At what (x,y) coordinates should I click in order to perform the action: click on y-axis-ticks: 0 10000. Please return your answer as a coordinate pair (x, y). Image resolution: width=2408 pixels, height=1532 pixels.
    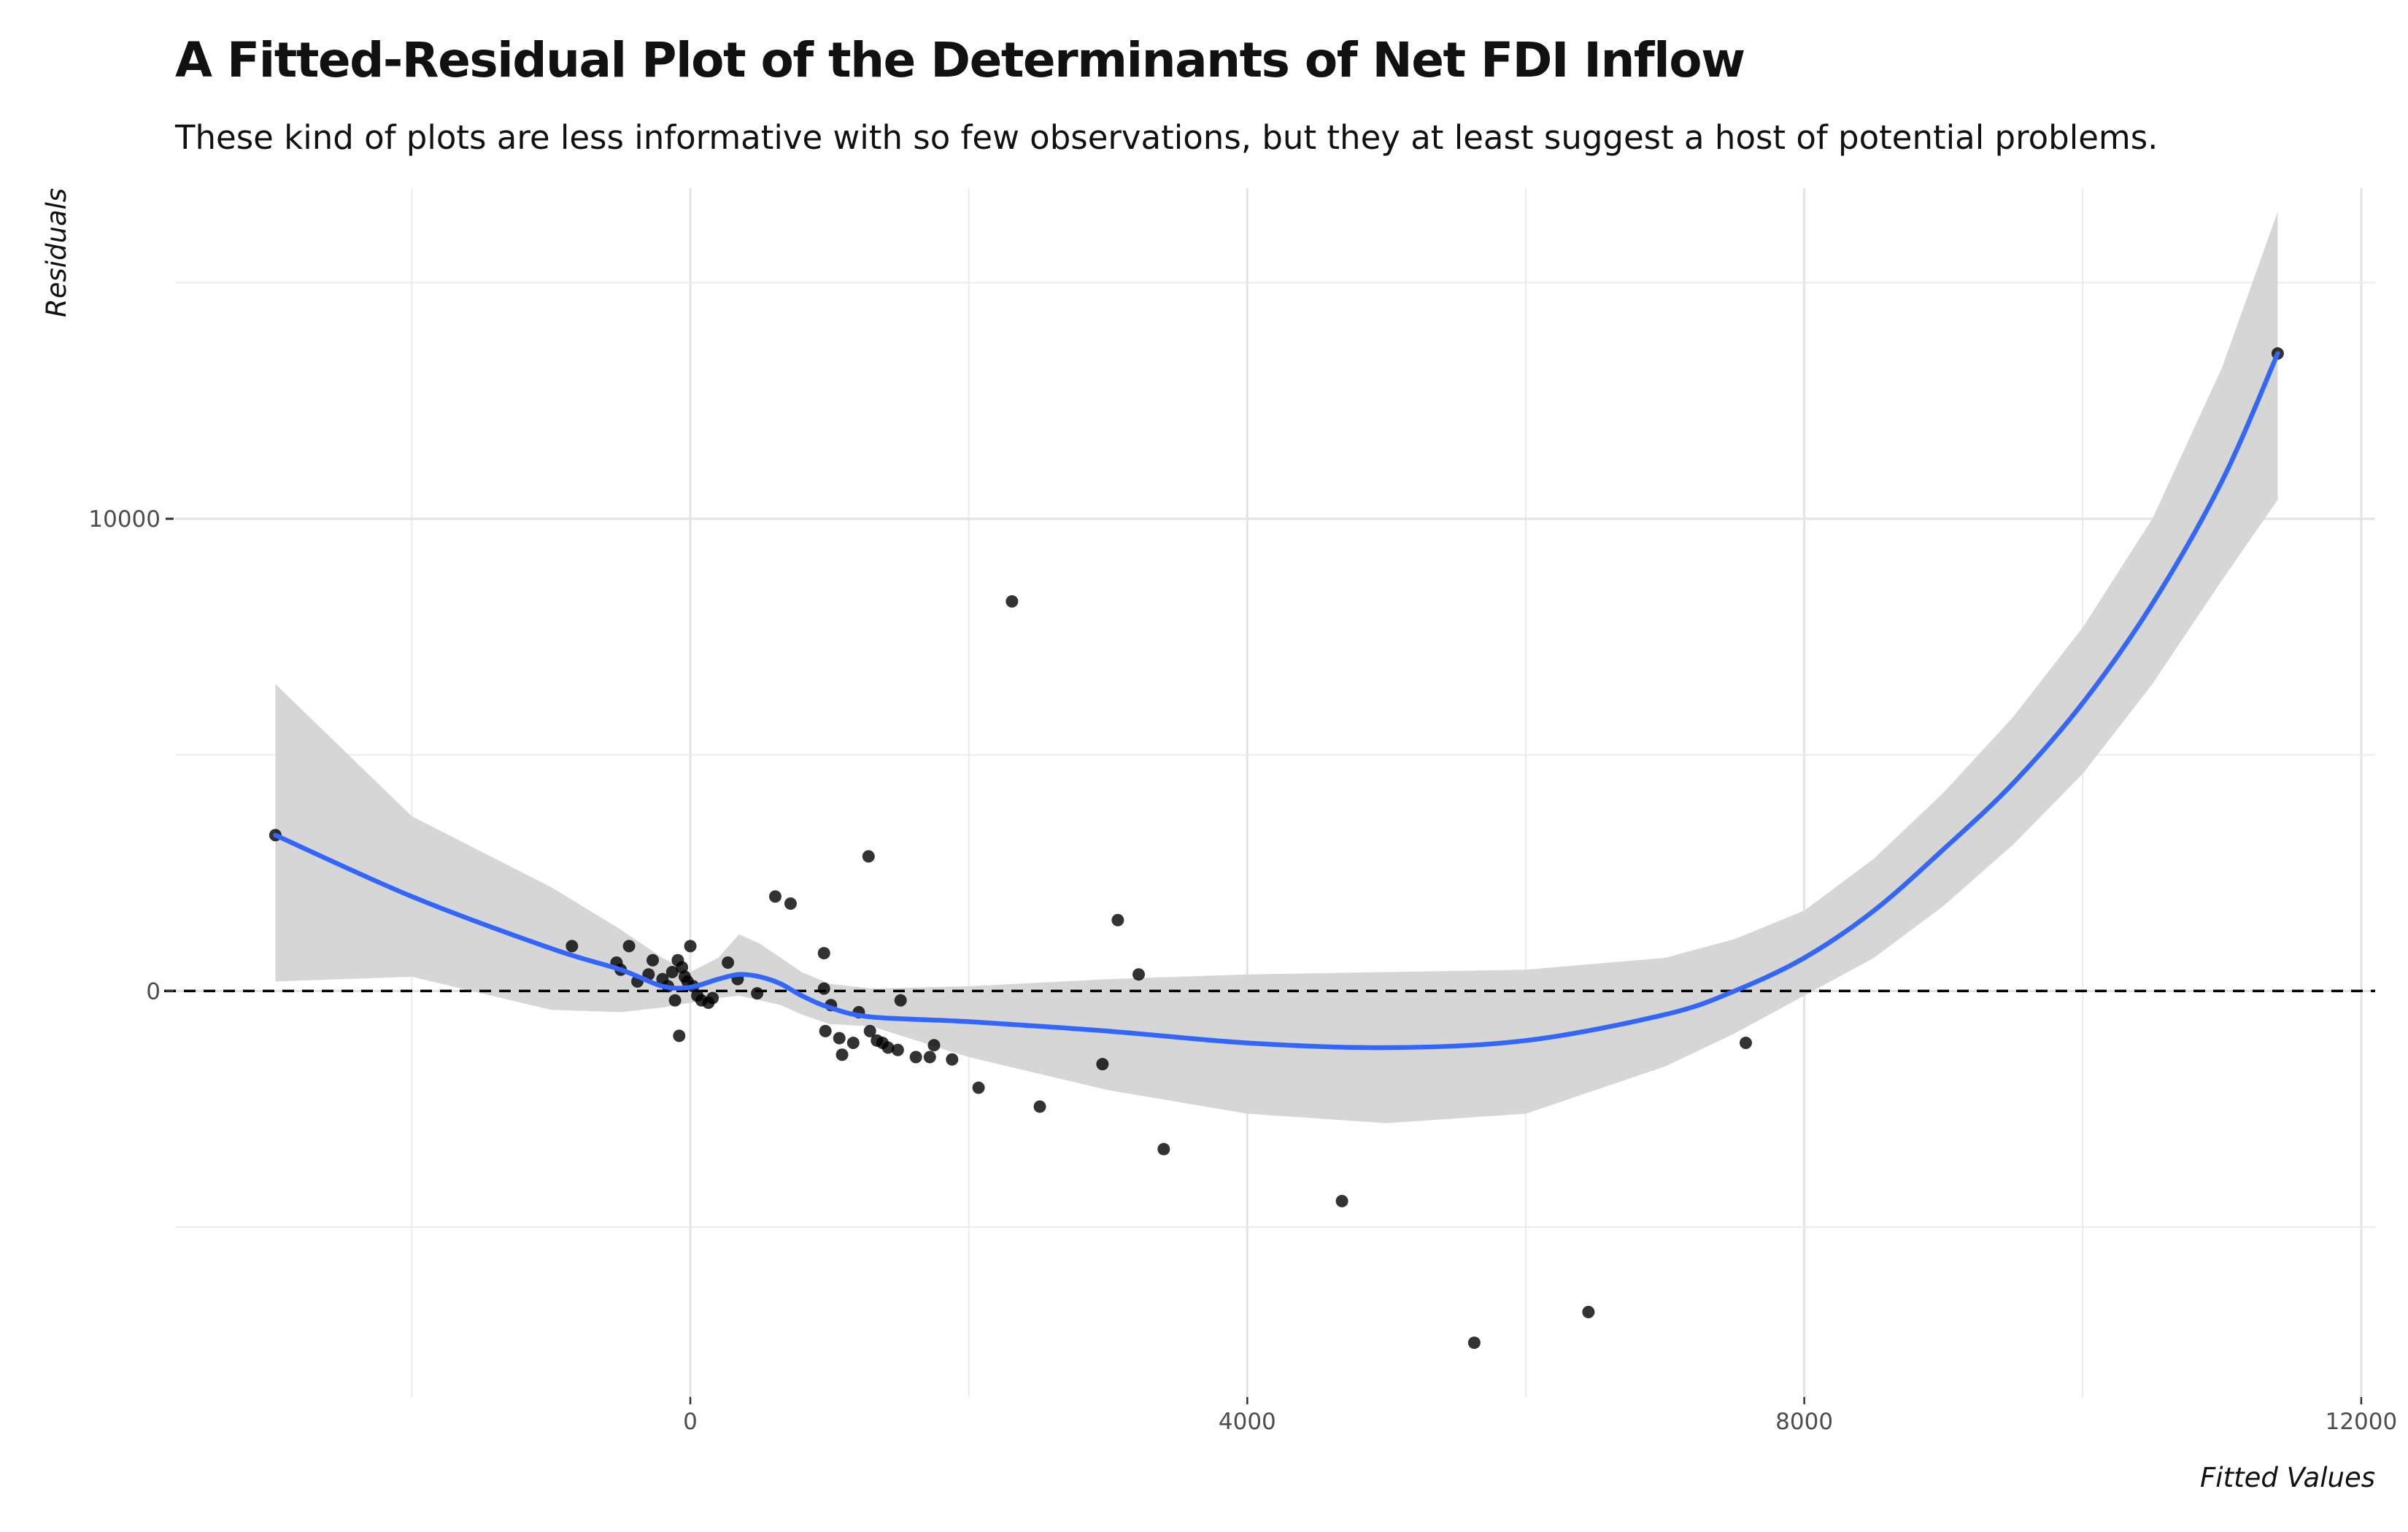
    Looking at the image, I should click on (131, 755).